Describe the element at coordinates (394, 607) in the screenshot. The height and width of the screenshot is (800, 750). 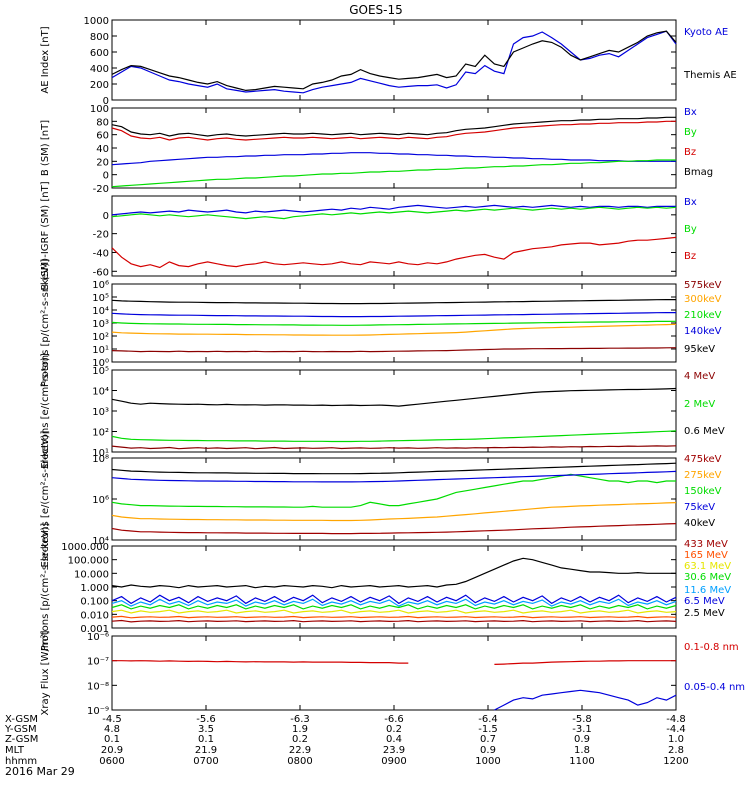
I see `series-line-30-6-mev` at that location.